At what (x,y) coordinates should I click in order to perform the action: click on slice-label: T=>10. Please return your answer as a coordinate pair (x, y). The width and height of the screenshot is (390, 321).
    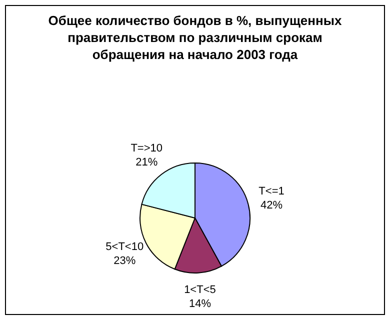
    Looking at the image, I should click on (146, 148).